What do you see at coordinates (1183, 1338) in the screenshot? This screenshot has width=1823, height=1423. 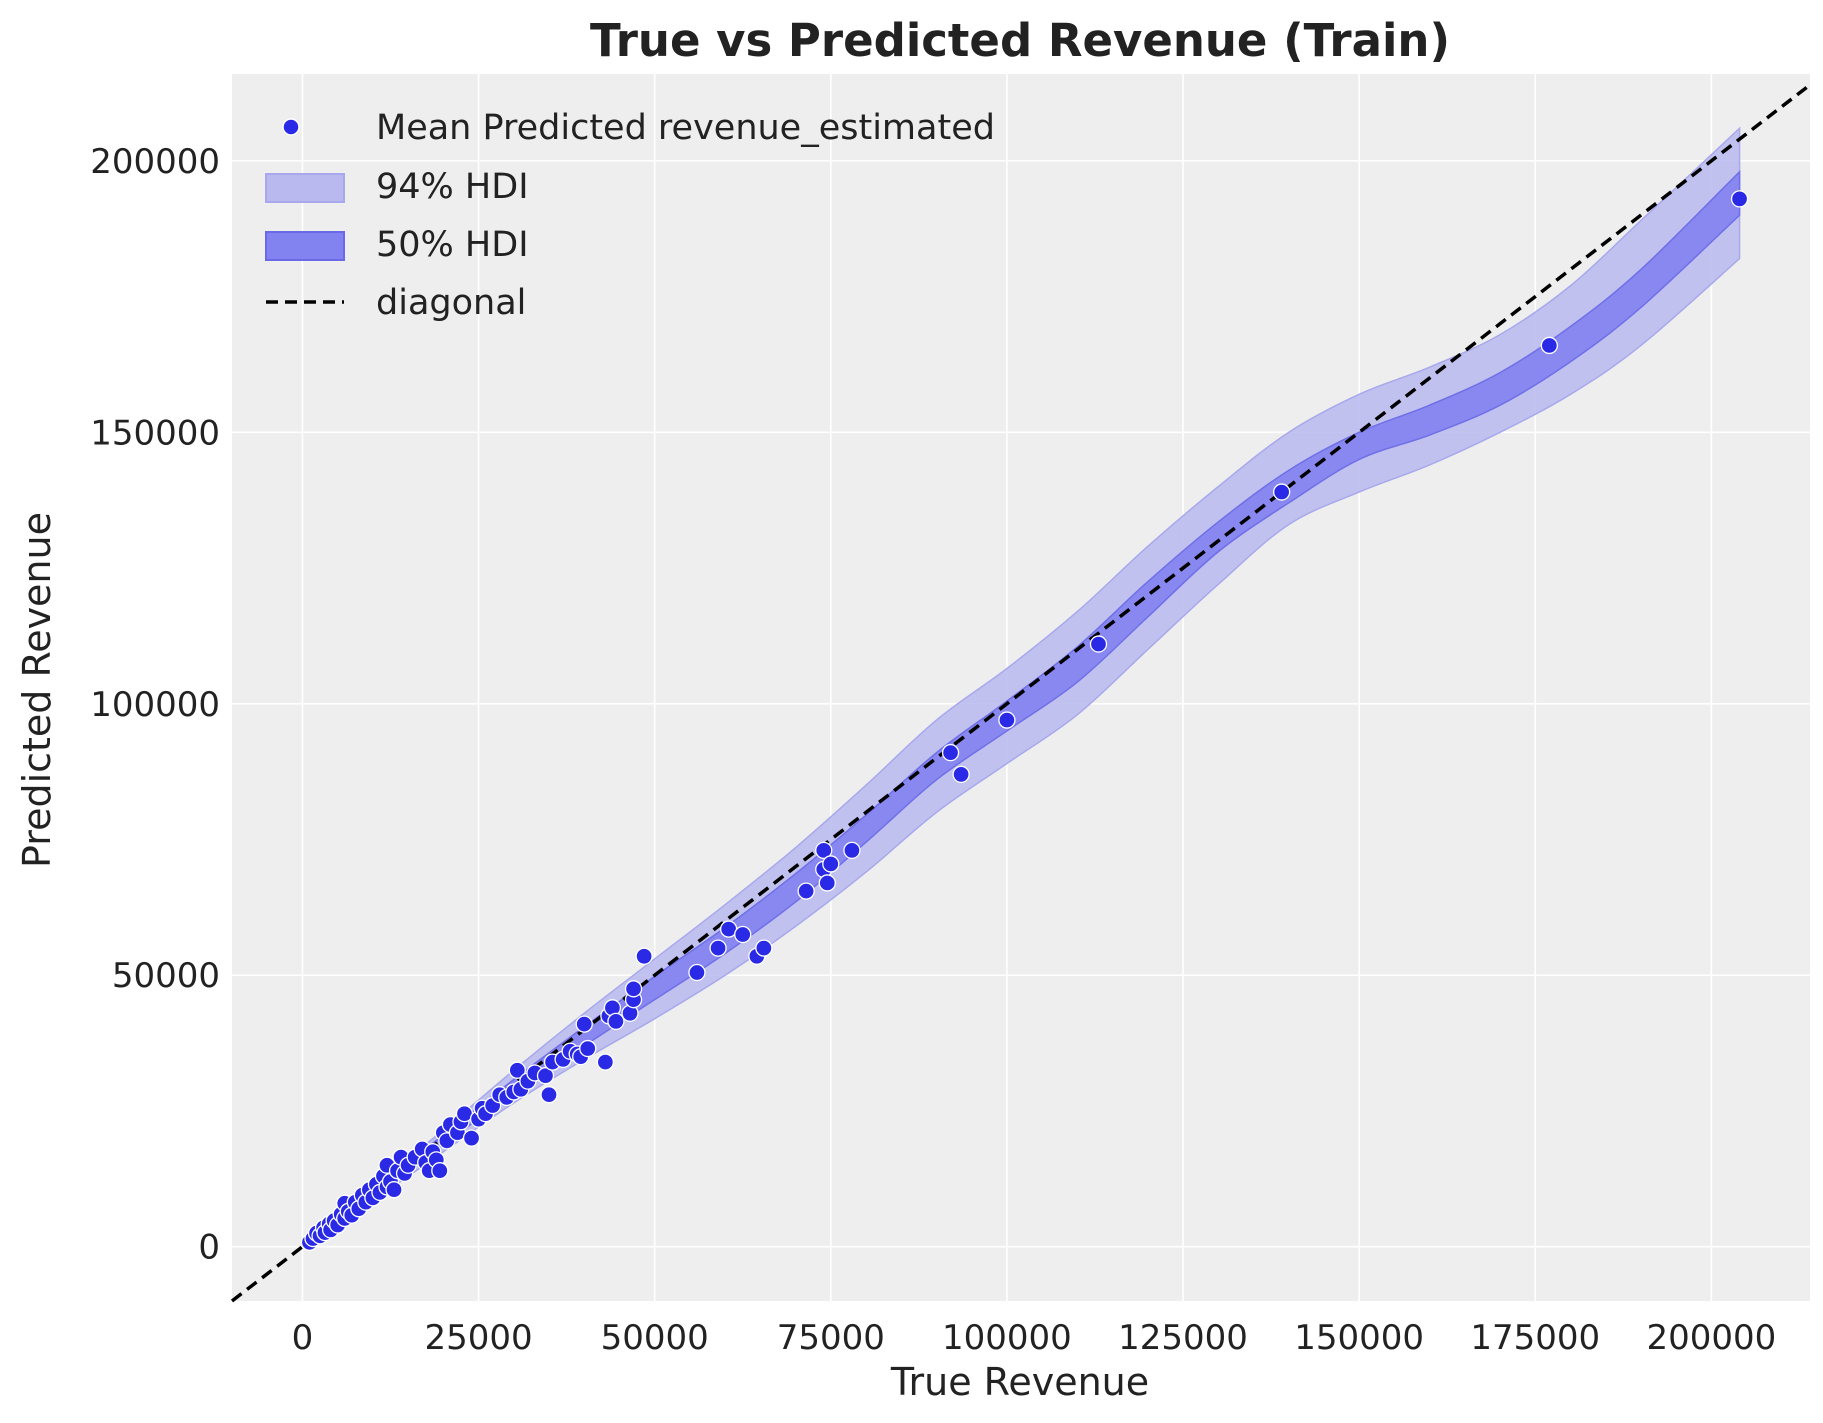 I see `x-tick-label: 125000` at bounding box center [1183, 1338].